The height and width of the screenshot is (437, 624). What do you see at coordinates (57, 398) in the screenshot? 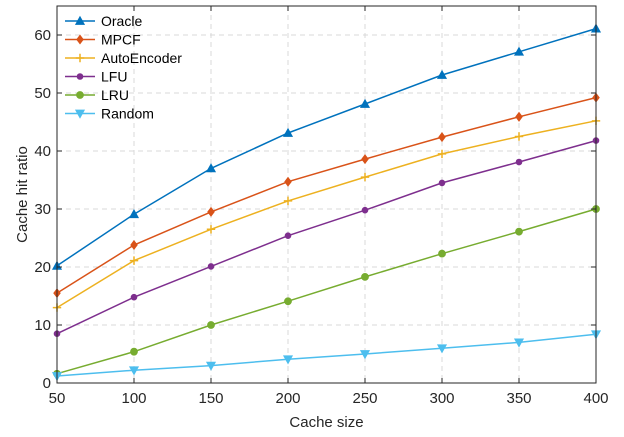
I see `x-tick-label: 50` at bounding box center [57, 398].